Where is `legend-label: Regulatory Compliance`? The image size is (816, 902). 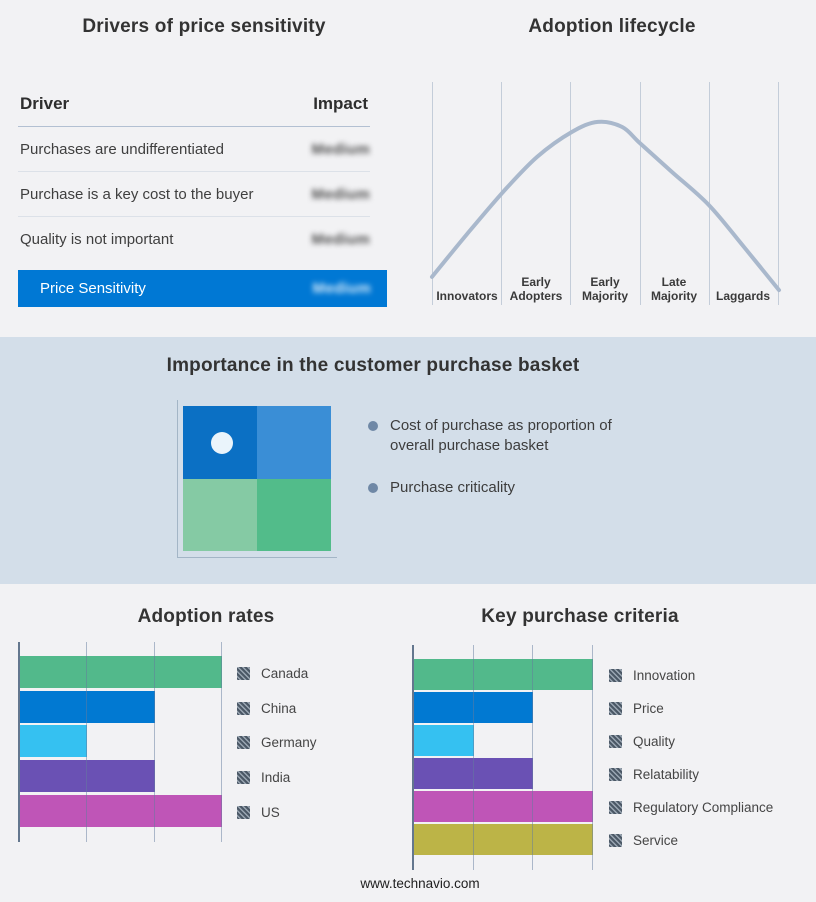 legend-label: Regulatory Compliance is located at coordinates (703, 807).